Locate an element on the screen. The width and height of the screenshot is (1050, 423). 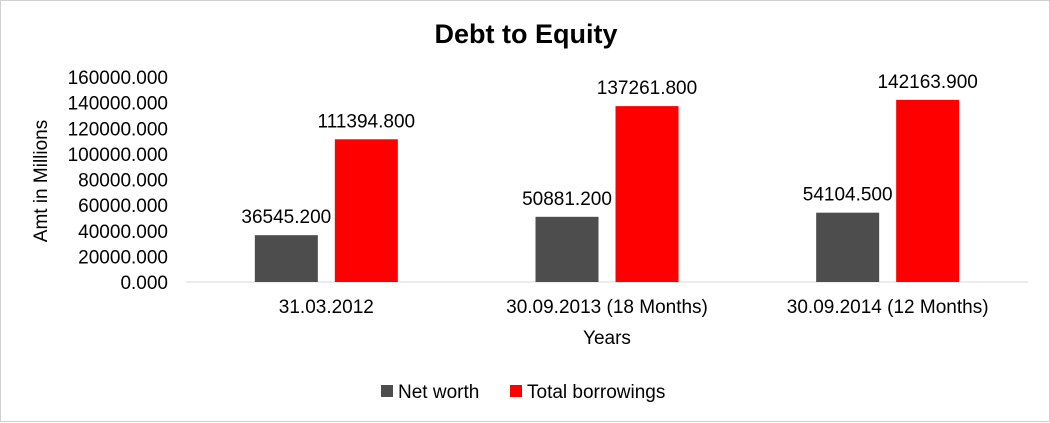
x-tick-label: 30.09.2014 (12 Months) is located at coordinates (888, 307).